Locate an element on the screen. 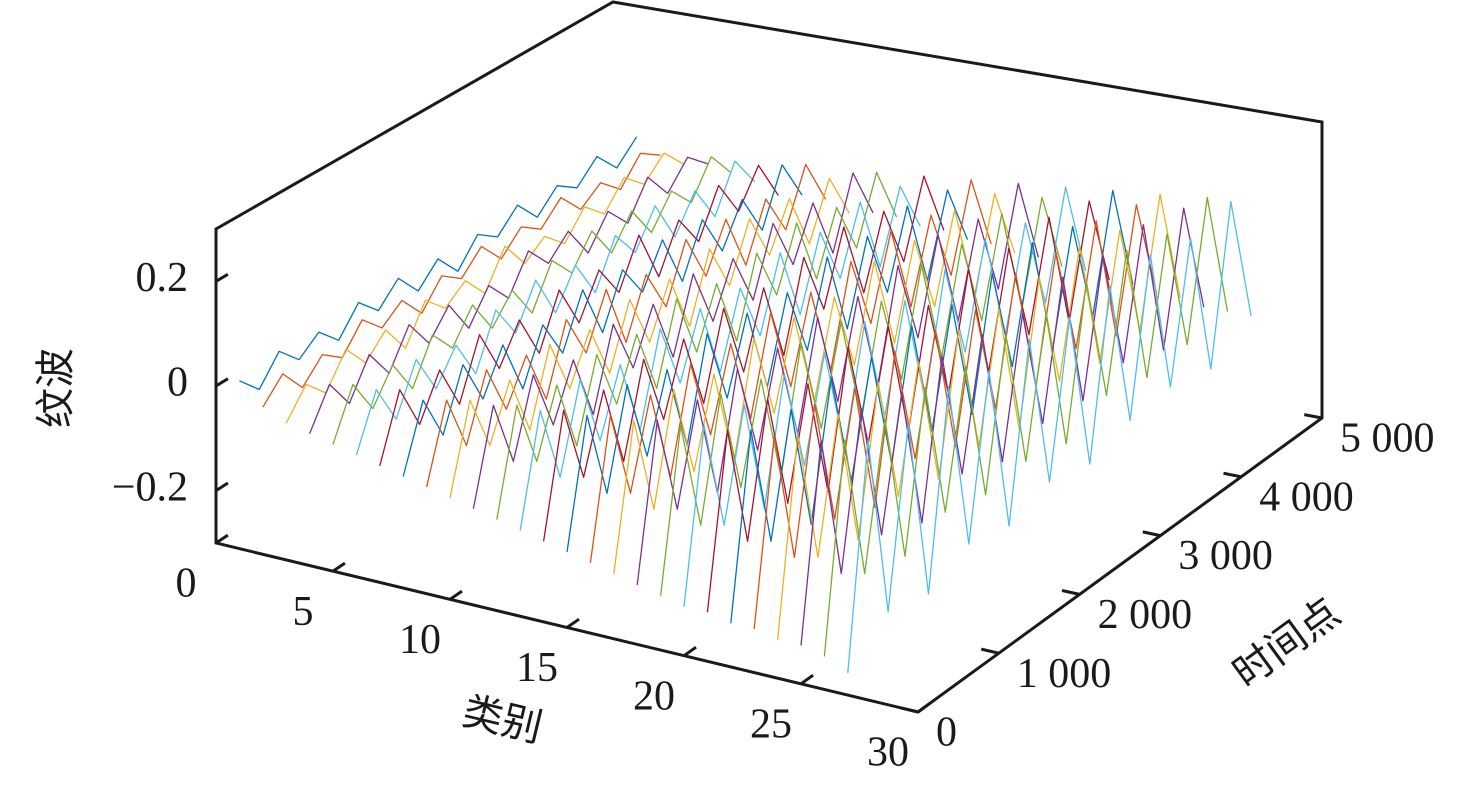 The image size is (1476, 791). y-tick-label: 1 000 is located at coordinates (1064, 674).